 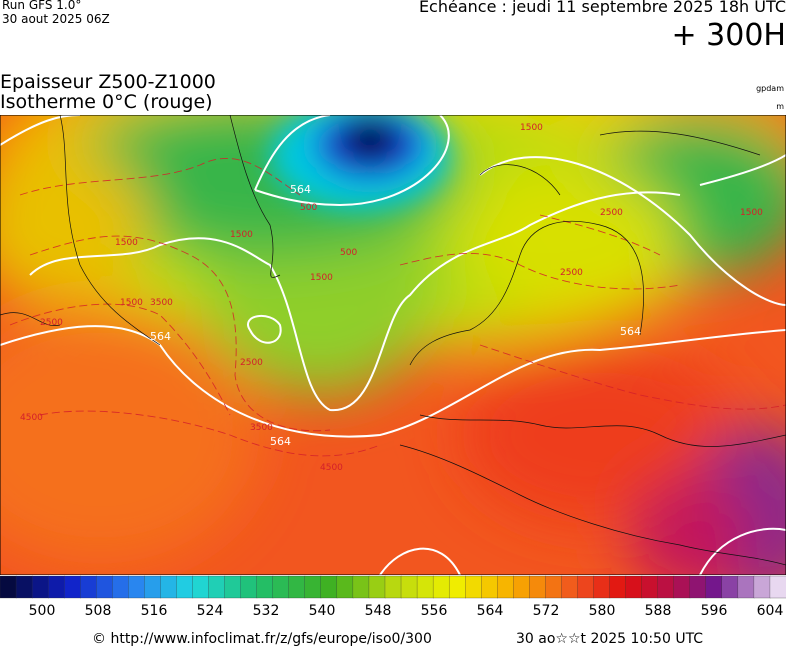 What do you see at coordinates (322, 611) in the screenshot?
I see `colorbar-label: 540` at bounding box center [322, 611].